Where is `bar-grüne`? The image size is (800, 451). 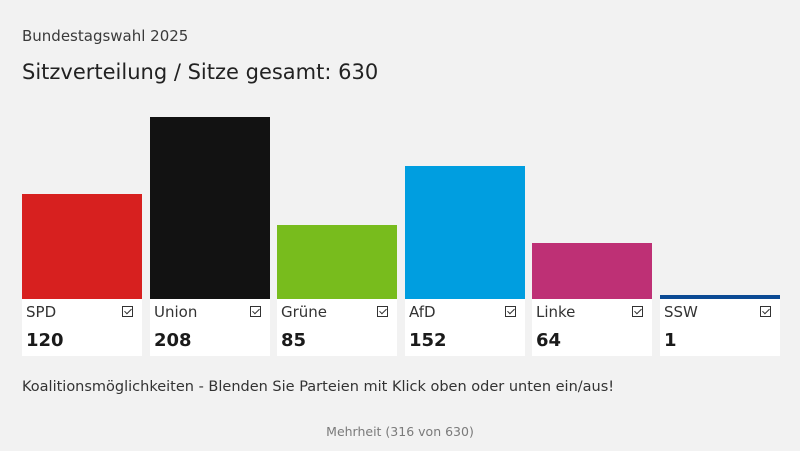 bar-grüne is located at coordinates (337, 262).